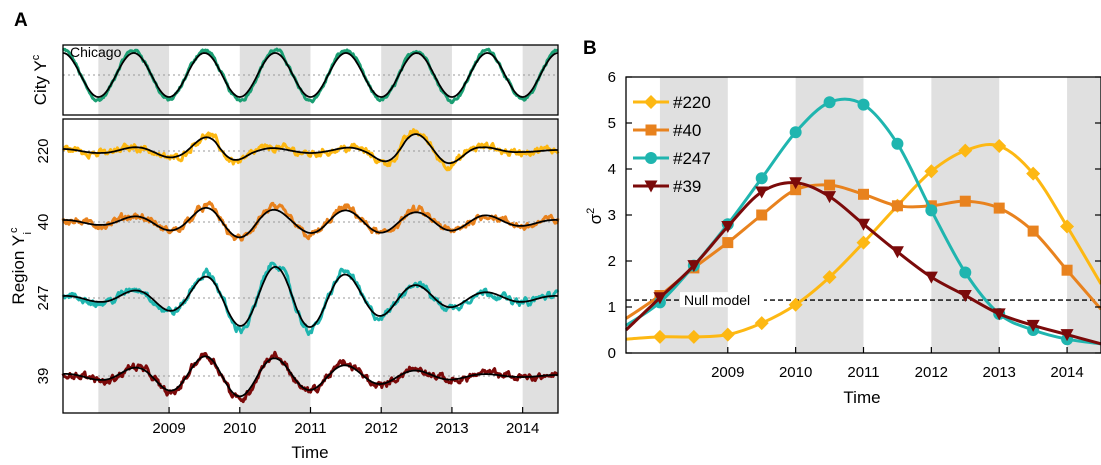 The image size is (1101, 465). I want to click on panel-a-x-tick-label-2012: 2012, so click(381, 428).